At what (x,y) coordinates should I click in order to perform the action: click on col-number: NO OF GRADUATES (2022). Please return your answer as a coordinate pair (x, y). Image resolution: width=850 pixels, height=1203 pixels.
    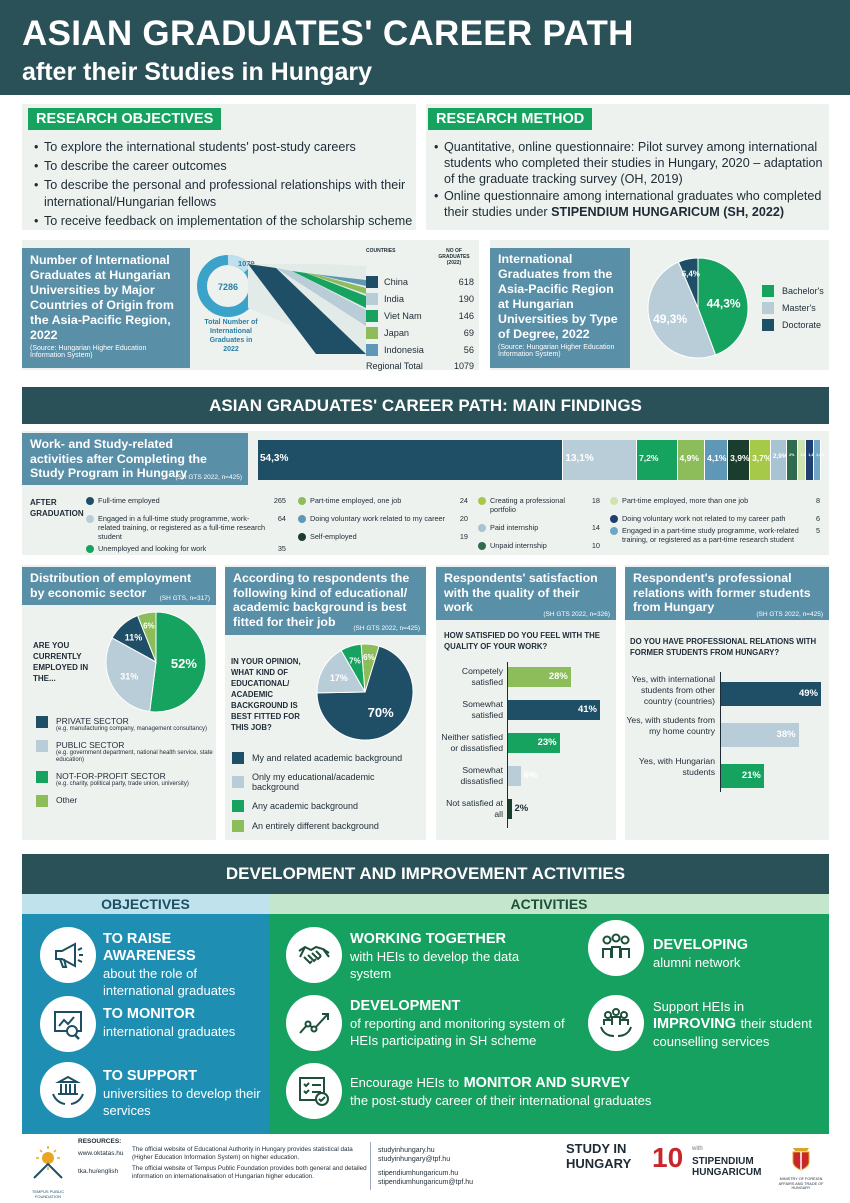
    Looking at the image, I should click on (454, 257).